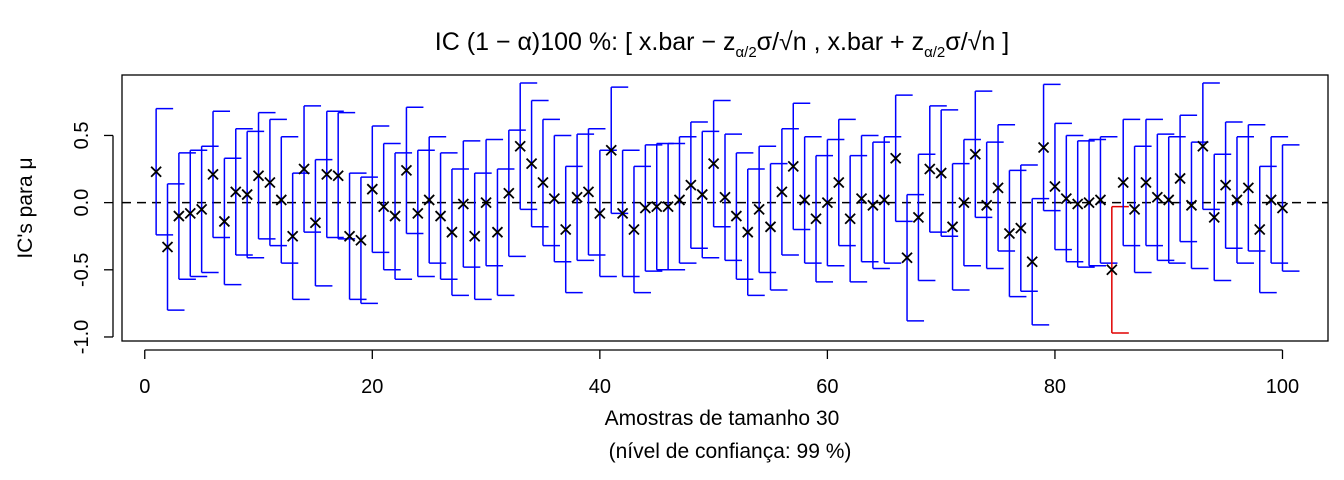 This screenshot has width=1344, height=480. I want to click on x-tick-label: 80, so click(1055, 387).